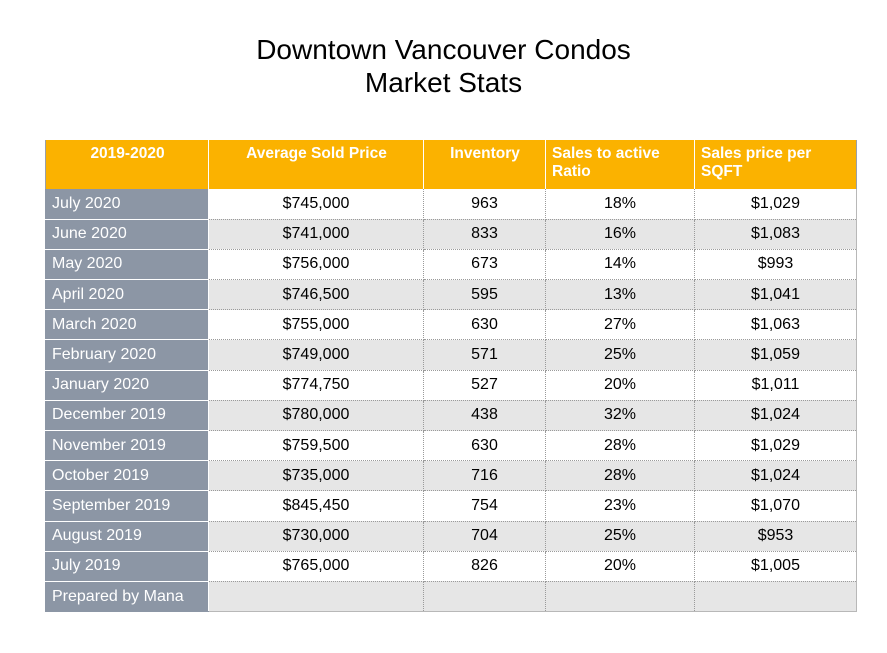  What do you see at coordinates (316, 597) in the screenshot?
I see `cell-average-sold-price` at bounding box center [316, 597].